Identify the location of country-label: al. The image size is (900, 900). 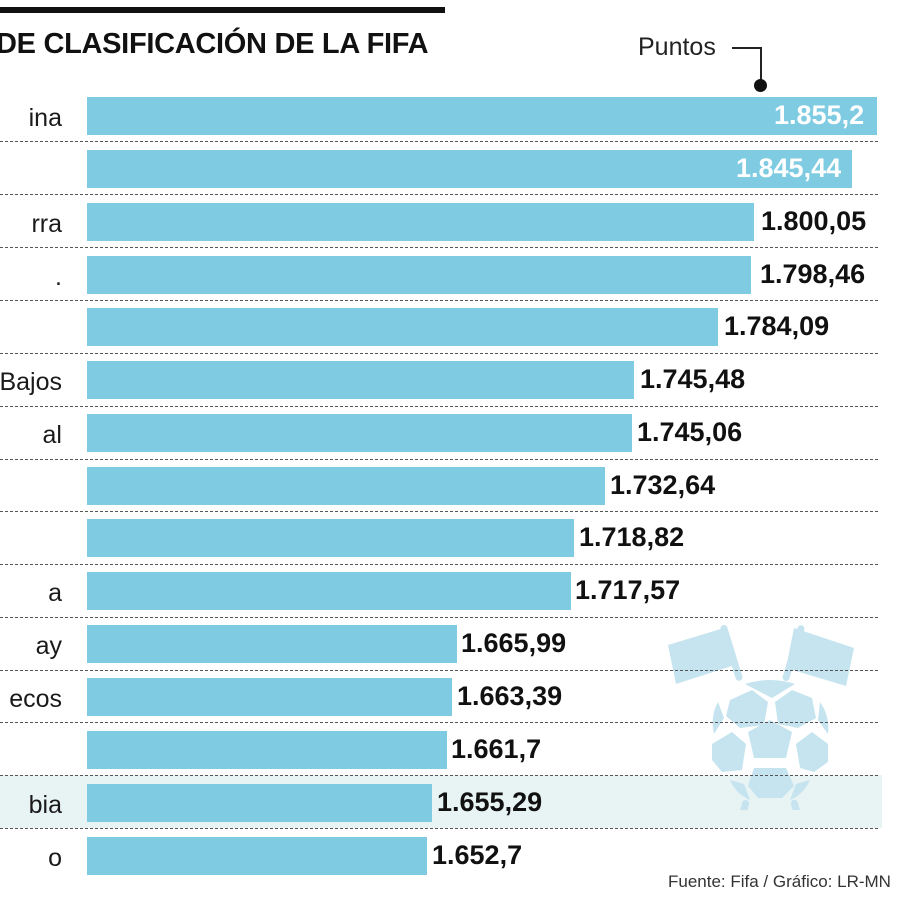
(52, 435).